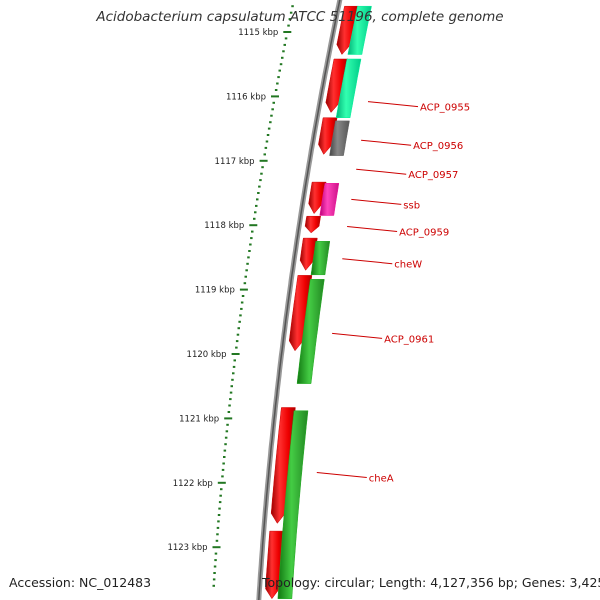 The image size is (600, 600). I want to click on gene-label: cheA, so click(381, 479).